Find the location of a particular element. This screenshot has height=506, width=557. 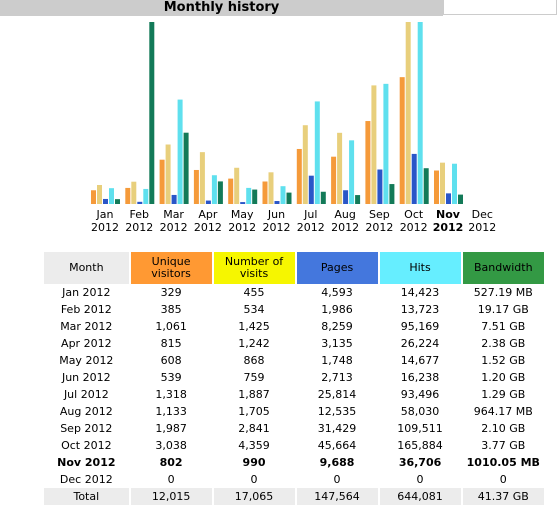

table-cell: Oct 2012 is located at coordinates (86, 445).